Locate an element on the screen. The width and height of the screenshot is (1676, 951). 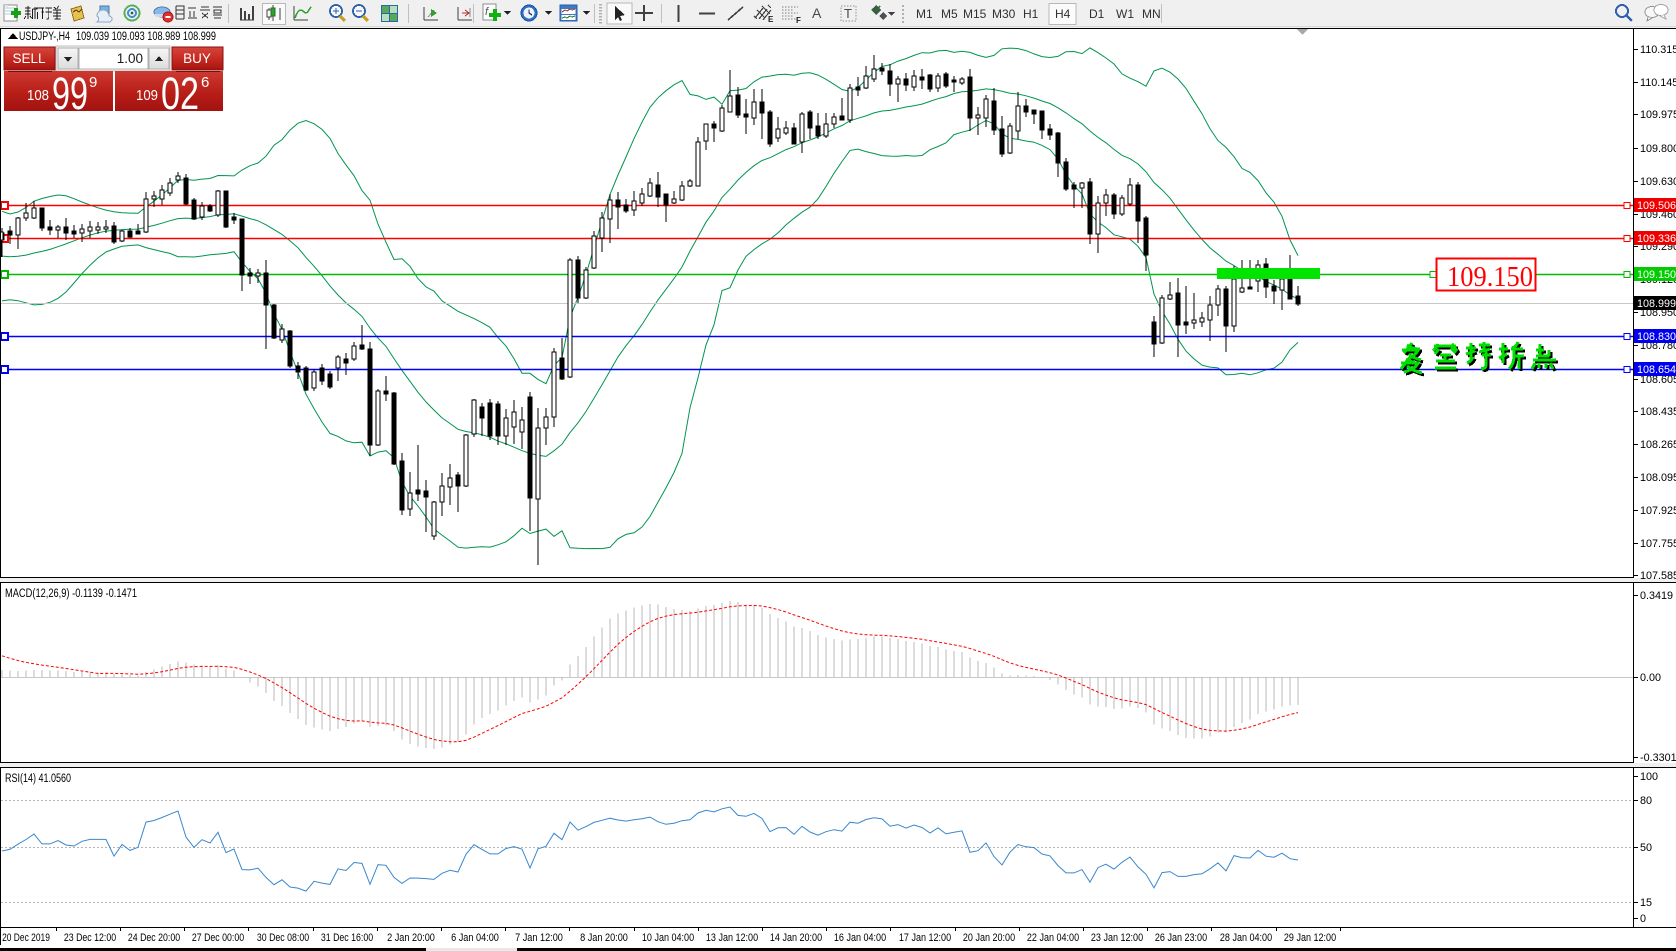
svg-text: H1 is located at coordinates (1031, 14).